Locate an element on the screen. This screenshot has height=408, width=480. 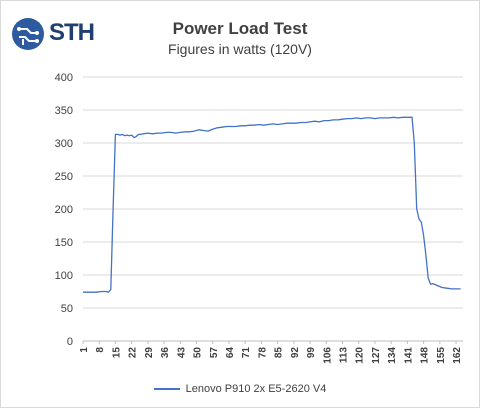
x-tick-label: 127 is located at coordinates (376, 355).